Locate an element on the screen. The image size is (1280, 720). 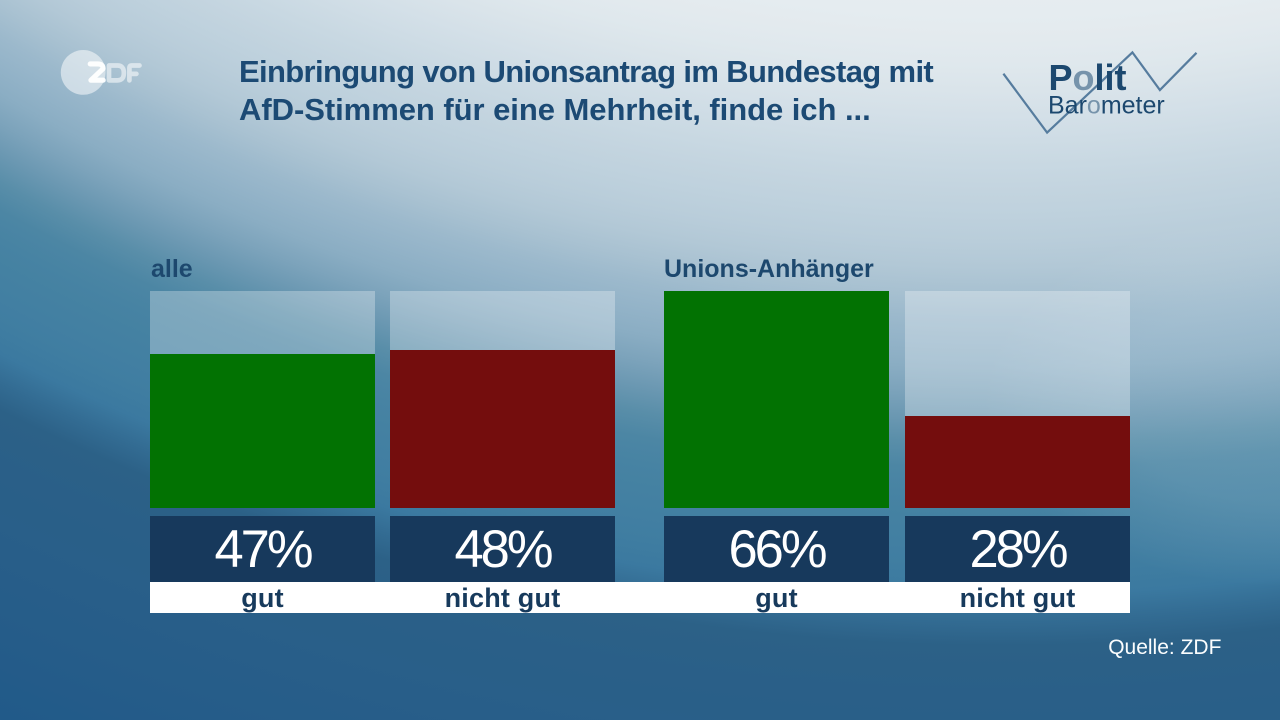
svg-text: Polit is located at coordinates (1088, 77).